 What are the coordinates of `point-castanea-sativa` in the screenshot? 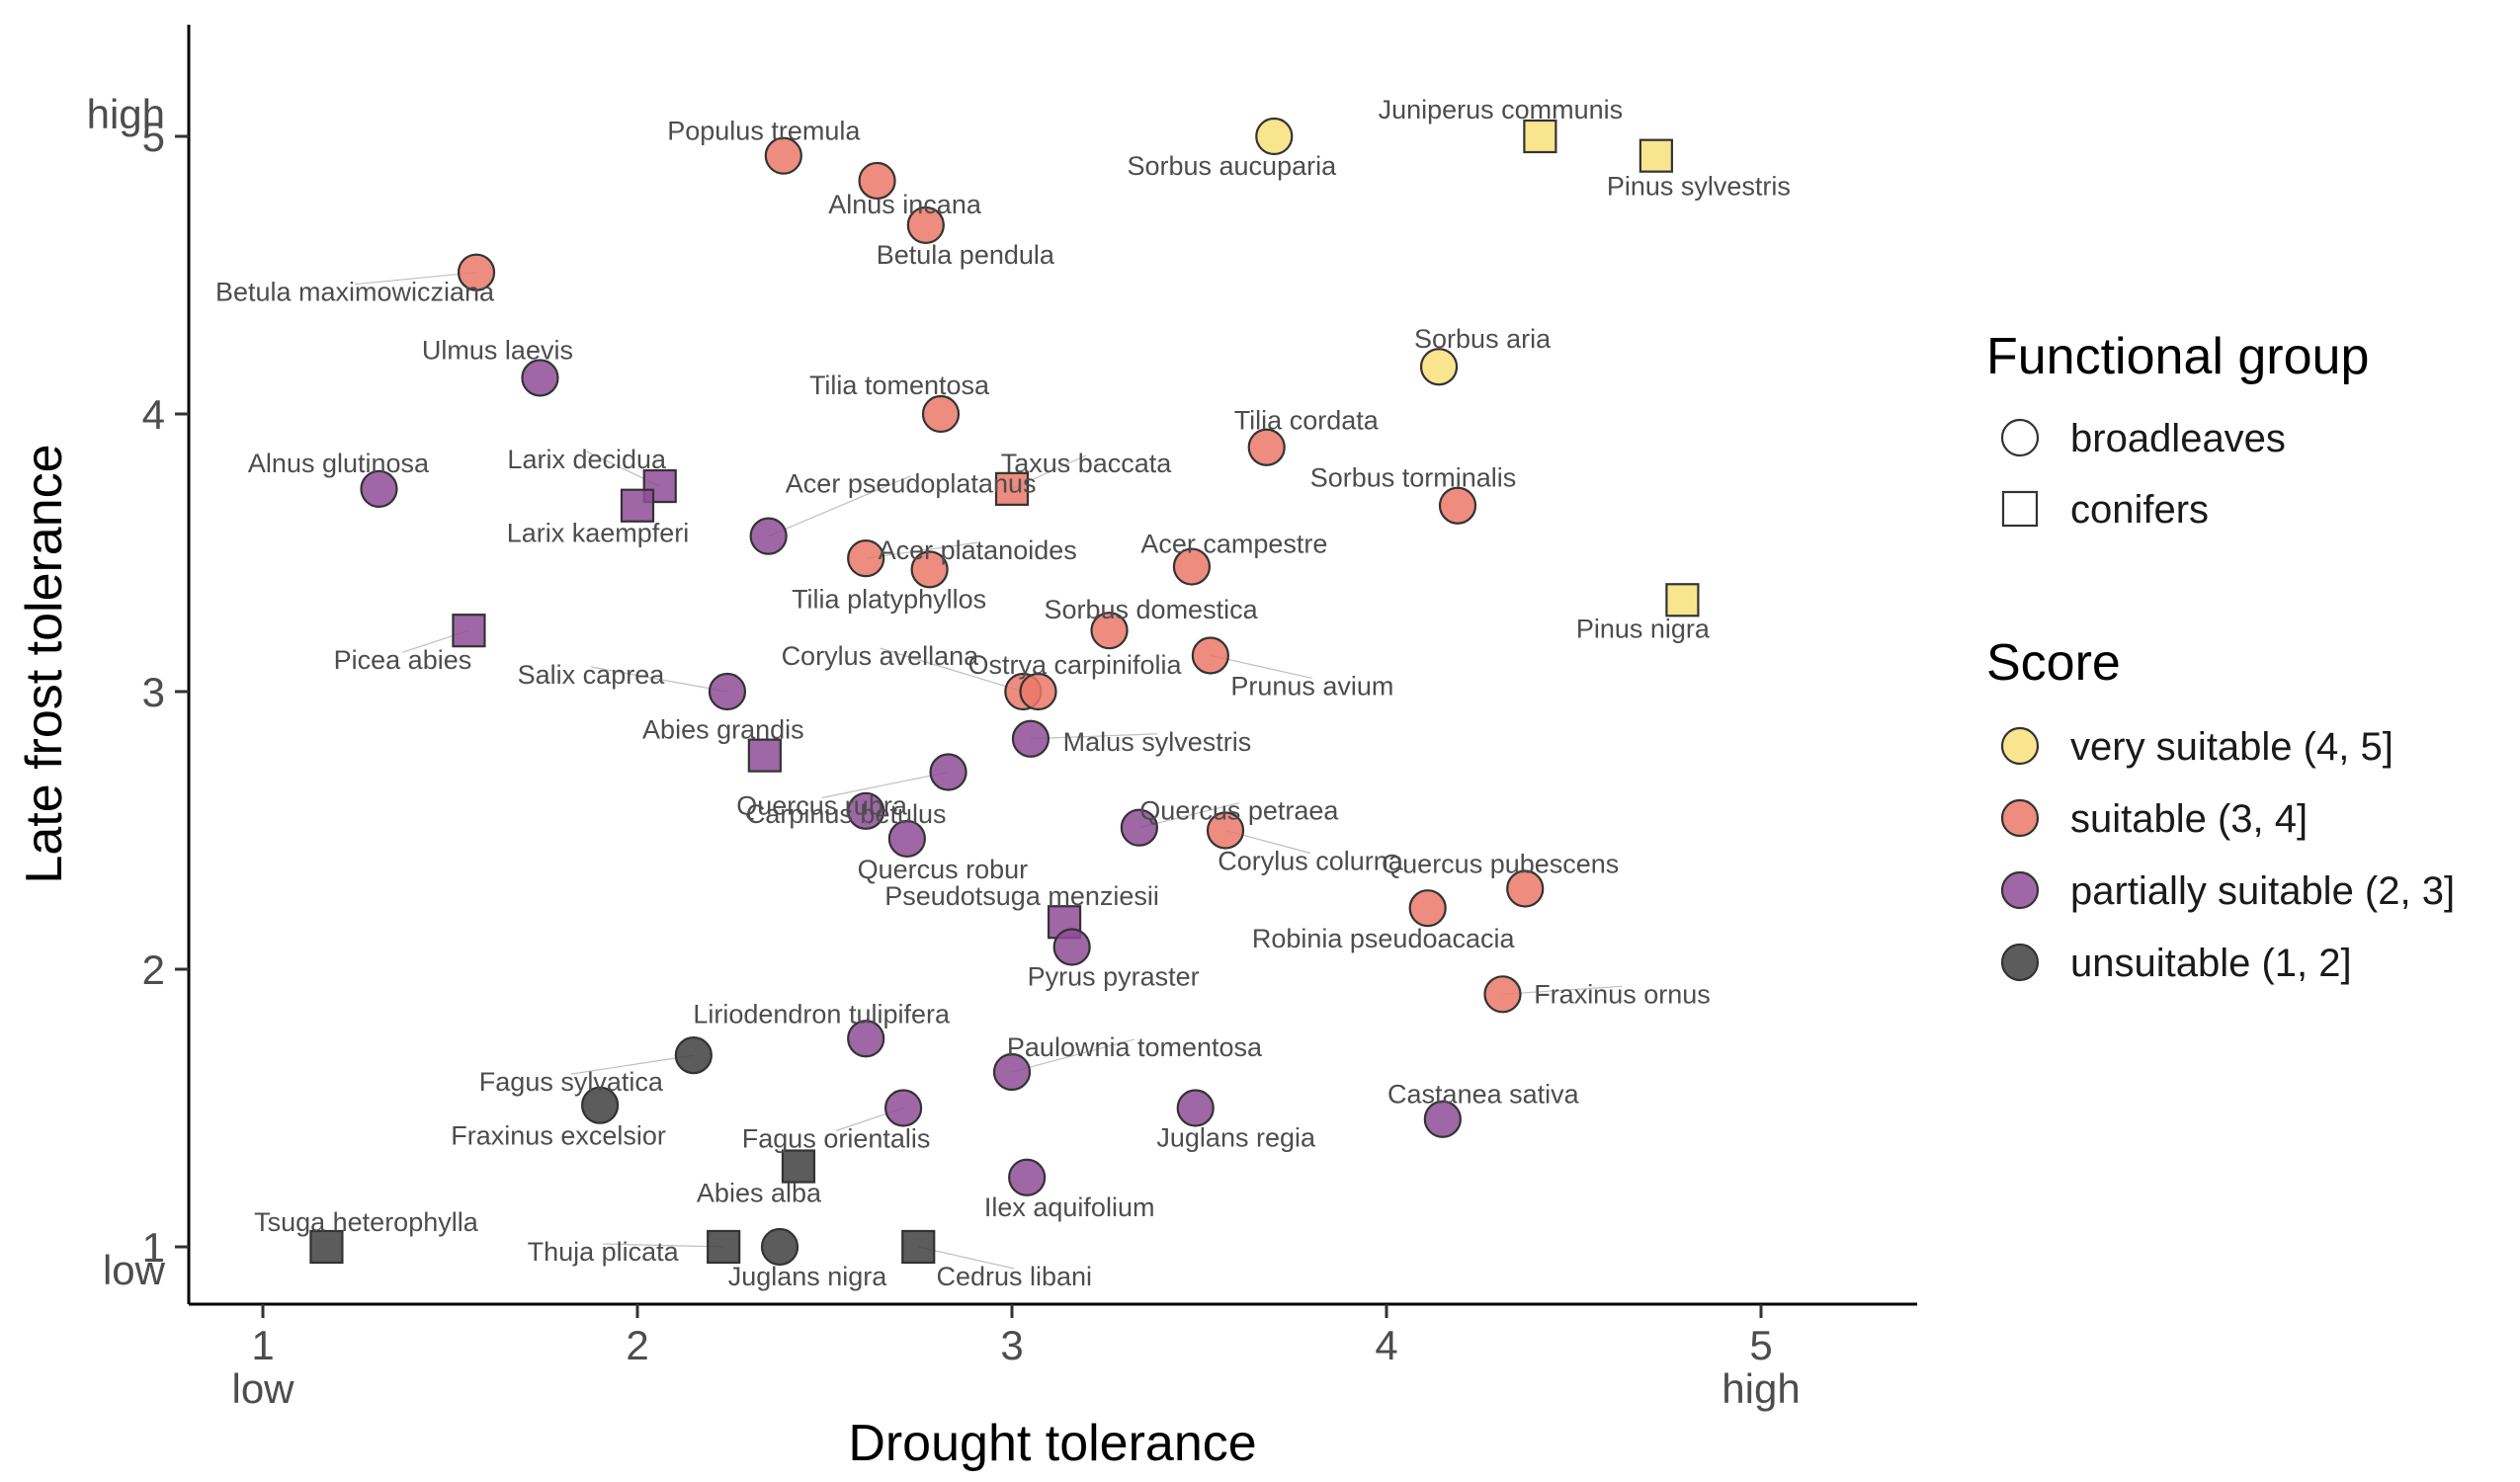 It's located at (1442, 1119).